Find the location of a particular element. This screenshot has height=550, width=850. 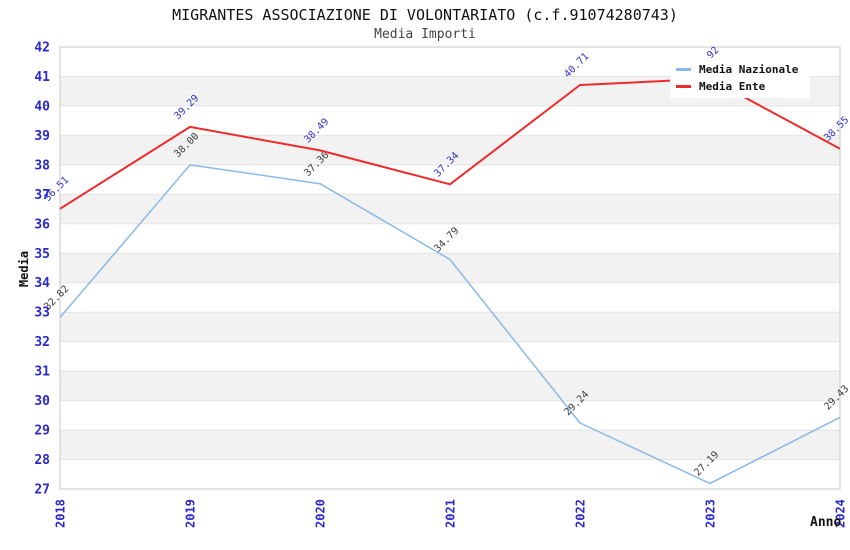

legend-item-media-nazionale: Media Nazionale is located at coordinates (740, 69).